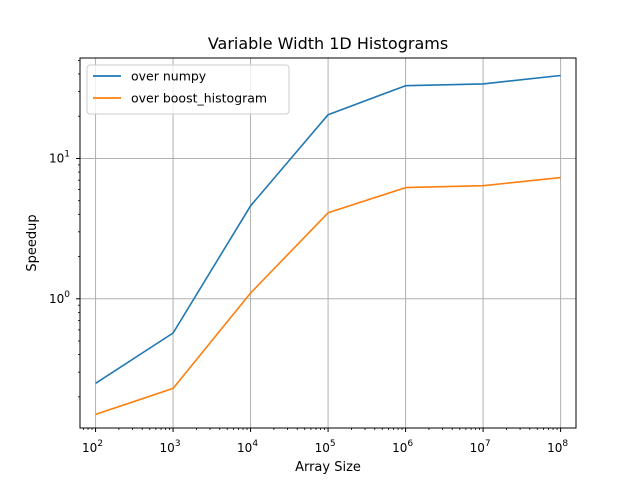  I want to click on legend-label-1: over numpy, so click(169, 76).